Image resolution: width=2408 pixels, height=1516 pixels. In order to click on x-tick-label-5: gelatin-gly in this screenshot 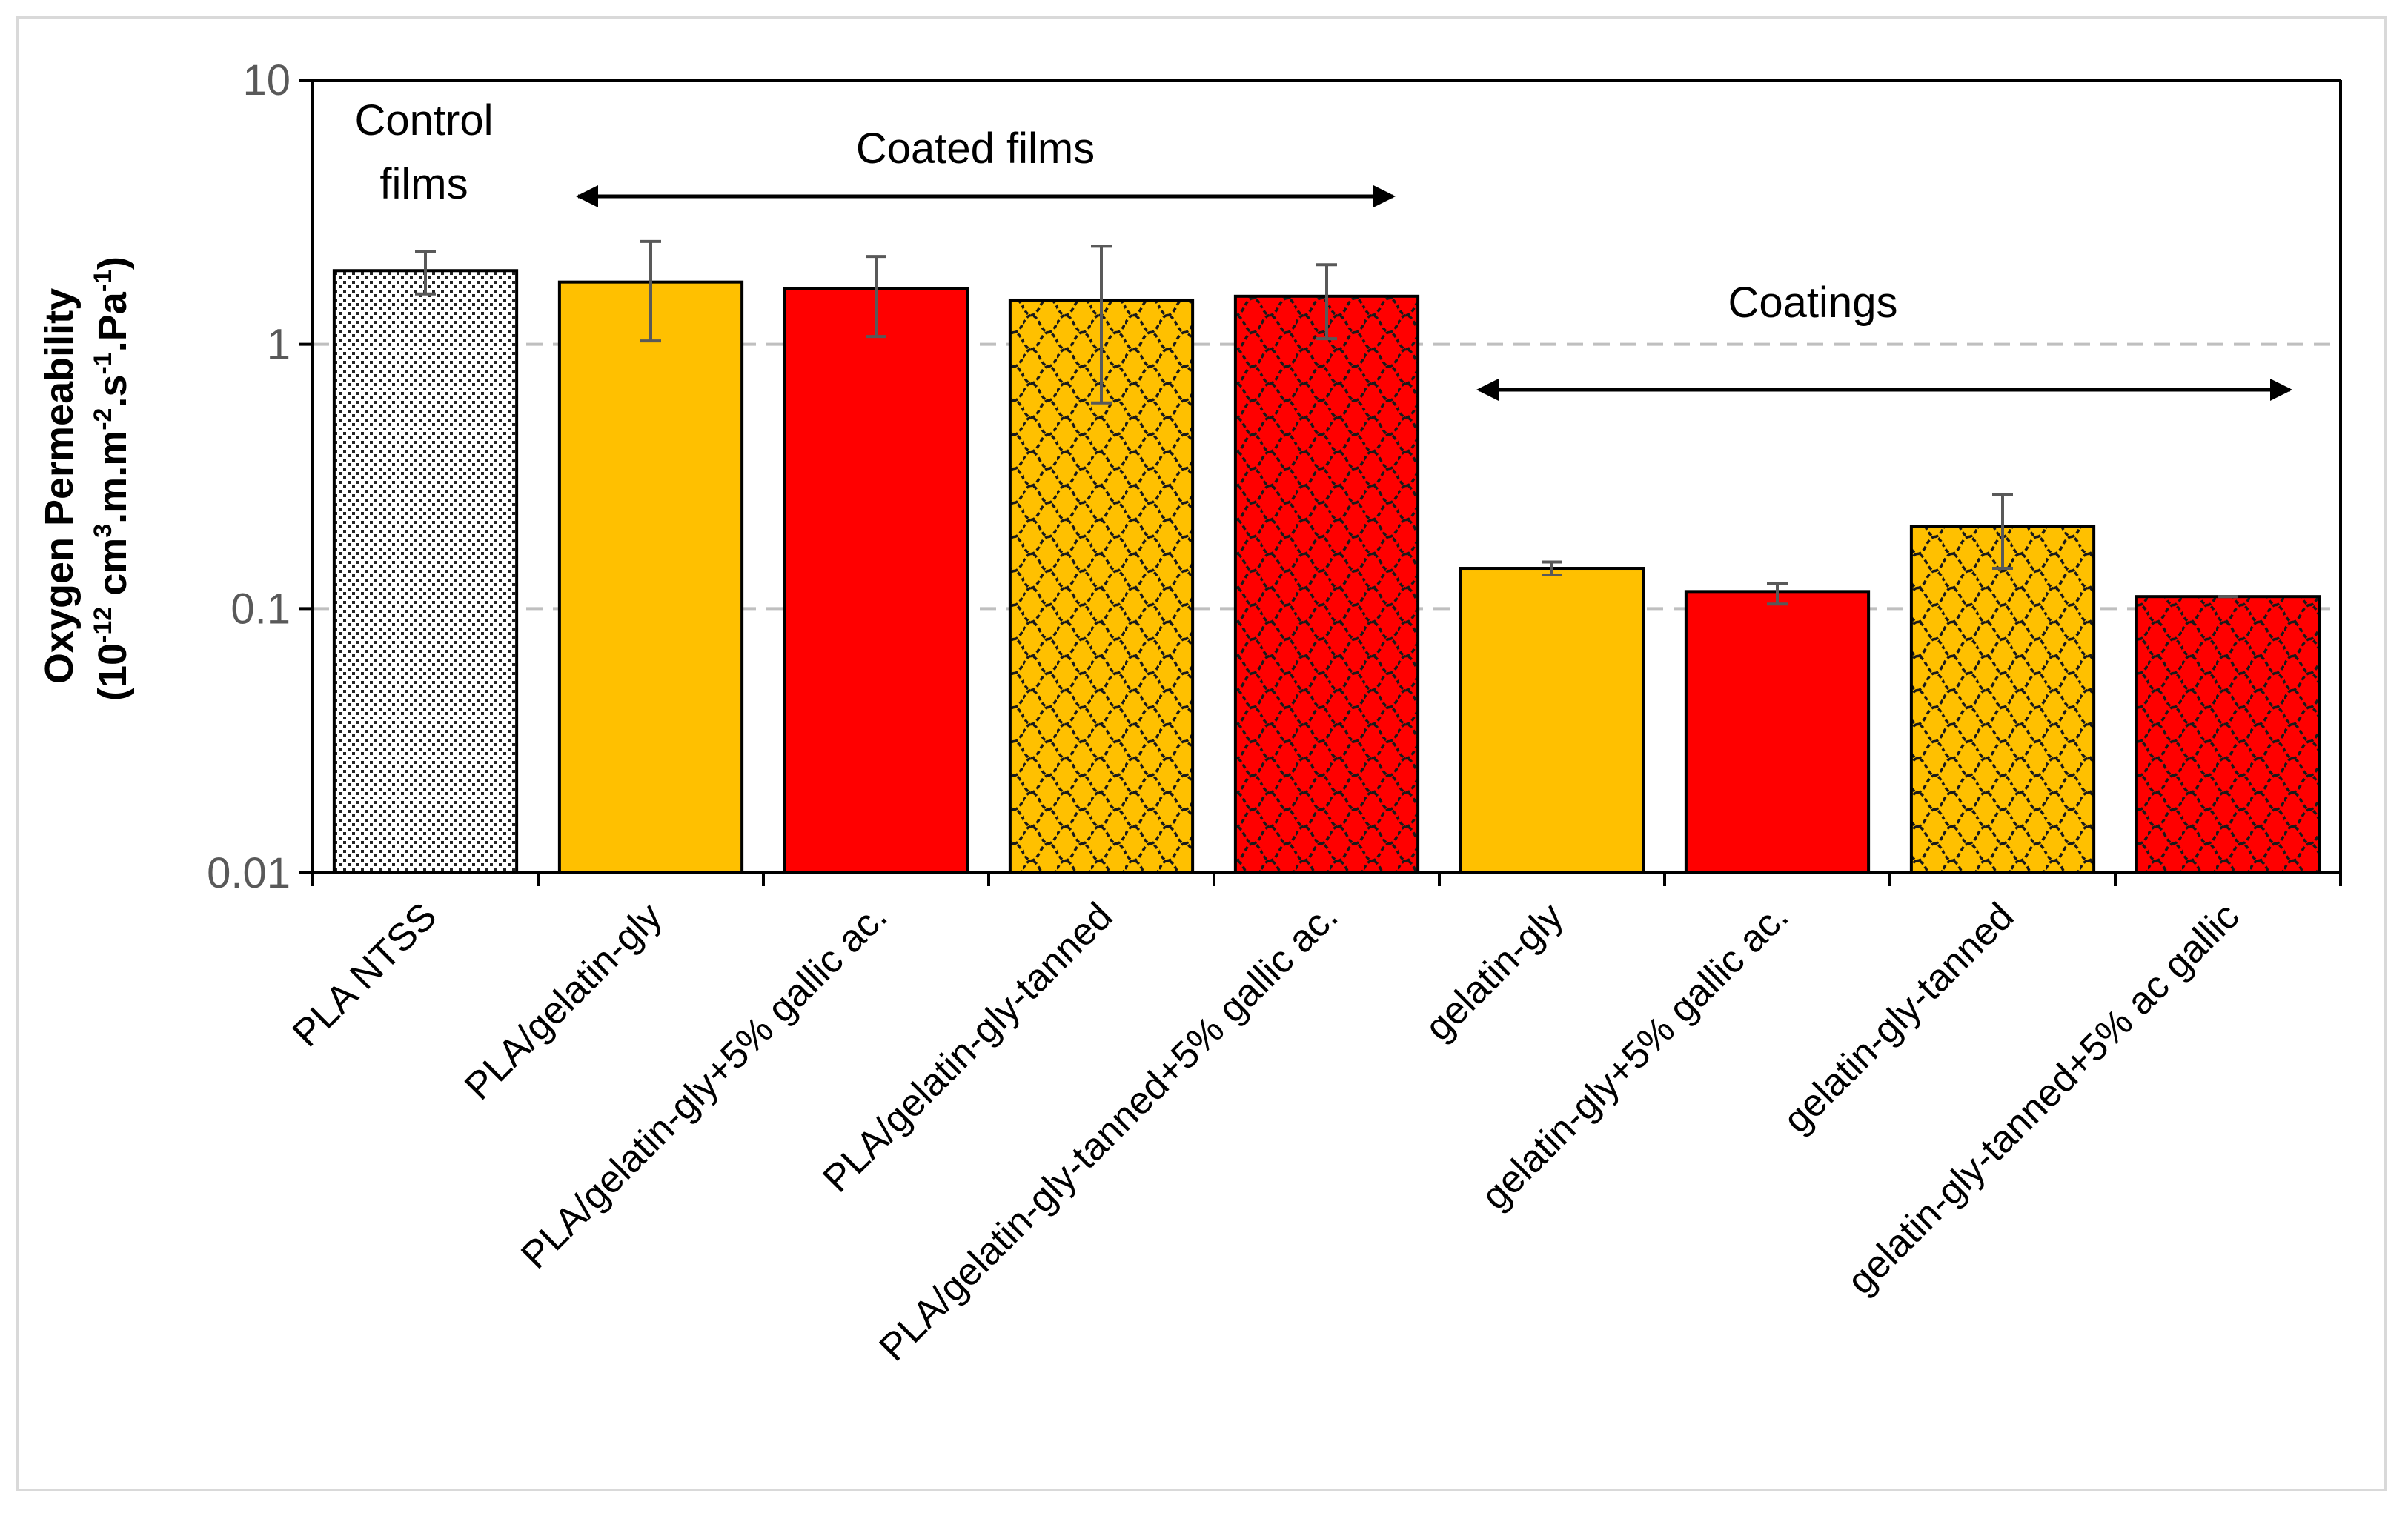, I will do `click(1495, 971)`.